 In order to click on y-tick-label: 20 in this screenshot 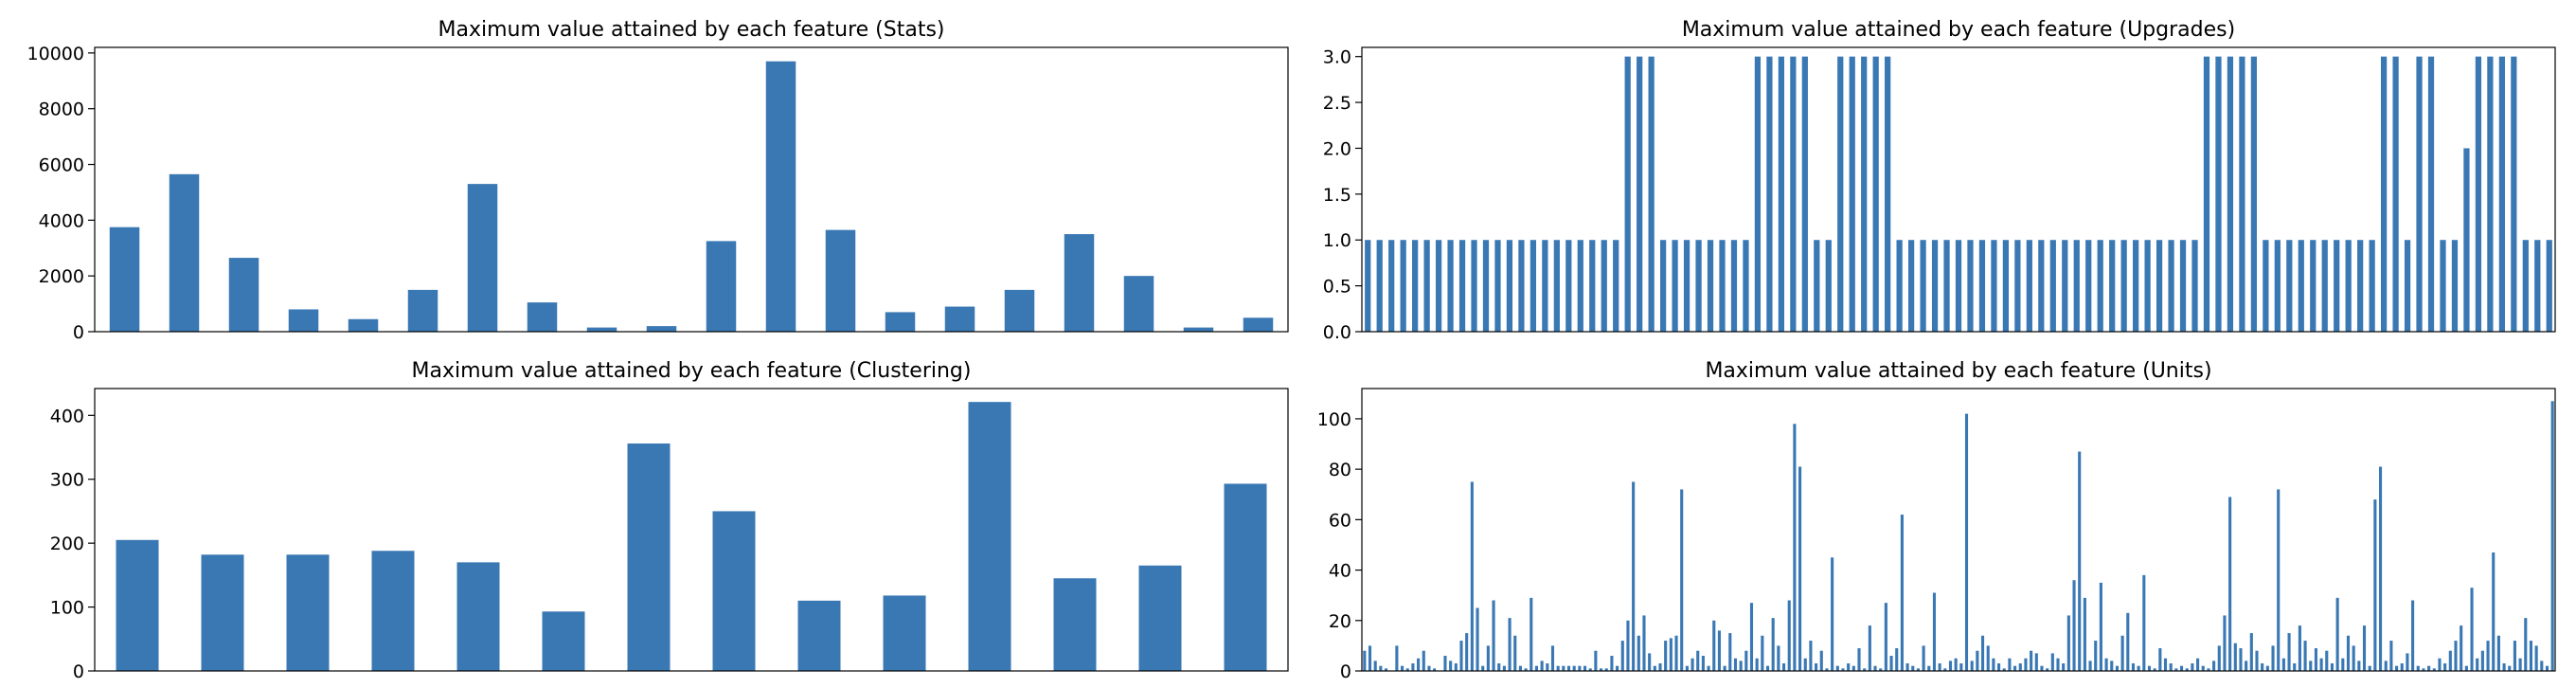, I will do `click(1340, 622)`.